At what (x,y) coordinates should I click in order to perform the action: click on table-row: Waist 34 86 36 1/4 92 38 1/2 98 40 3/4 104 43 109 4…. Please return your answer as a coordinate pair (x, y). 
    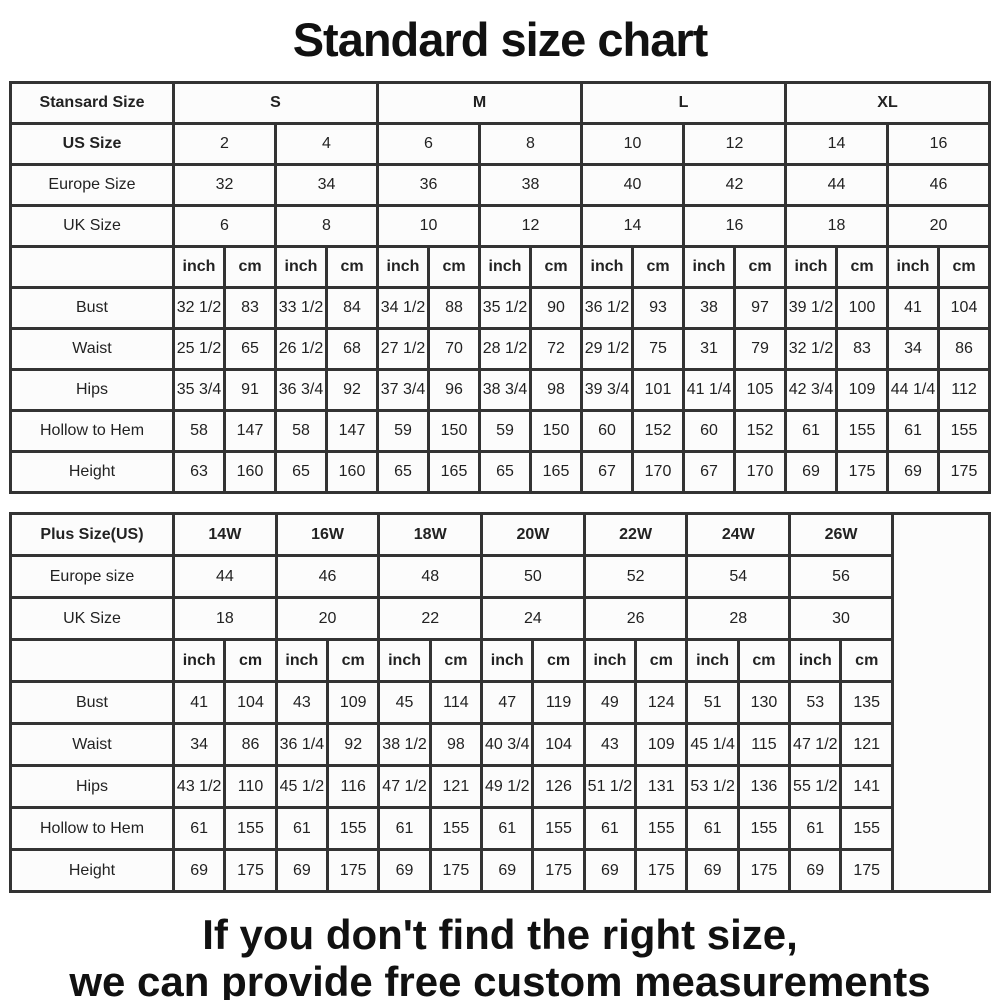
    Looking at the image, I should click on (499, 744).